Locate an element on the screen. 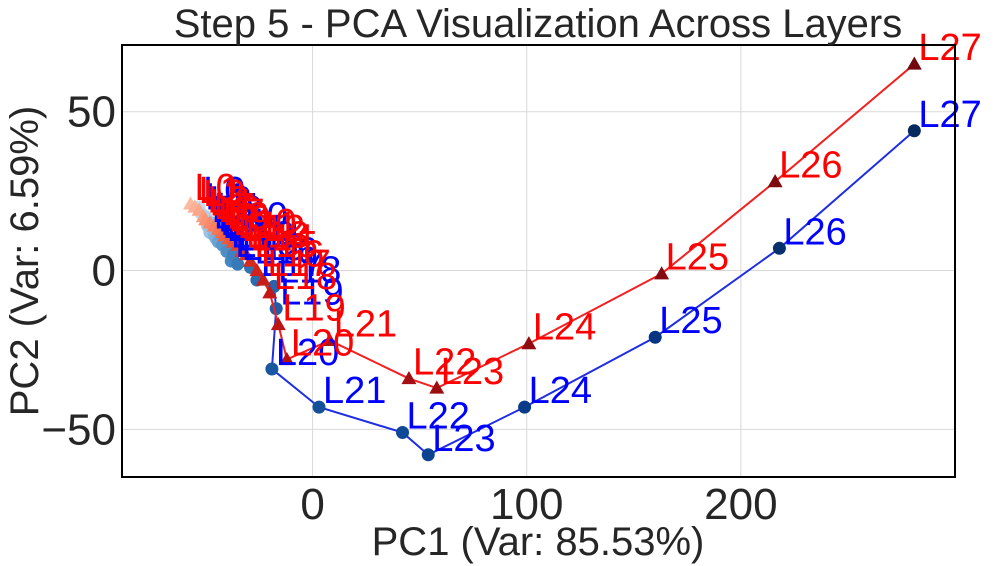 The height and width of the screenshot is (566, 997). x-tick-label: 200 is located at coordinates (740, 504).